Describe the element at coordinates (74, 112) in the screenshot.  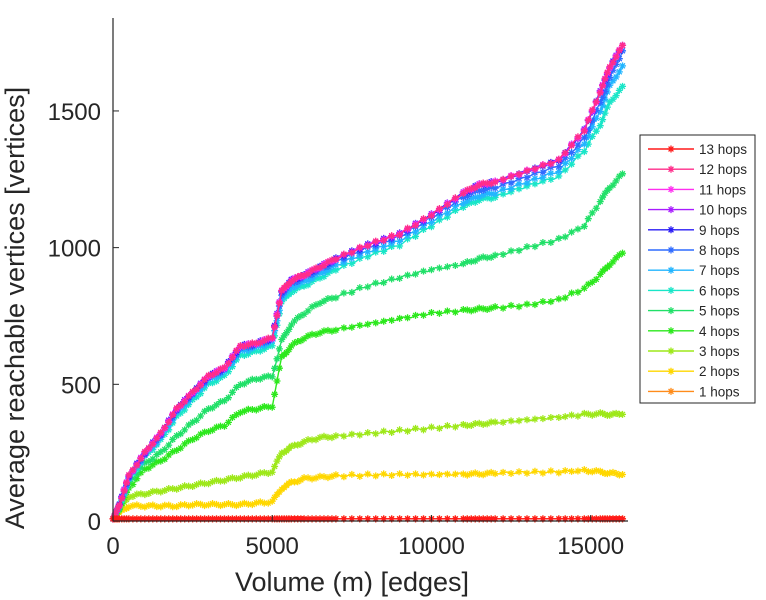
I see `y-tick-label: 1500` at that location.